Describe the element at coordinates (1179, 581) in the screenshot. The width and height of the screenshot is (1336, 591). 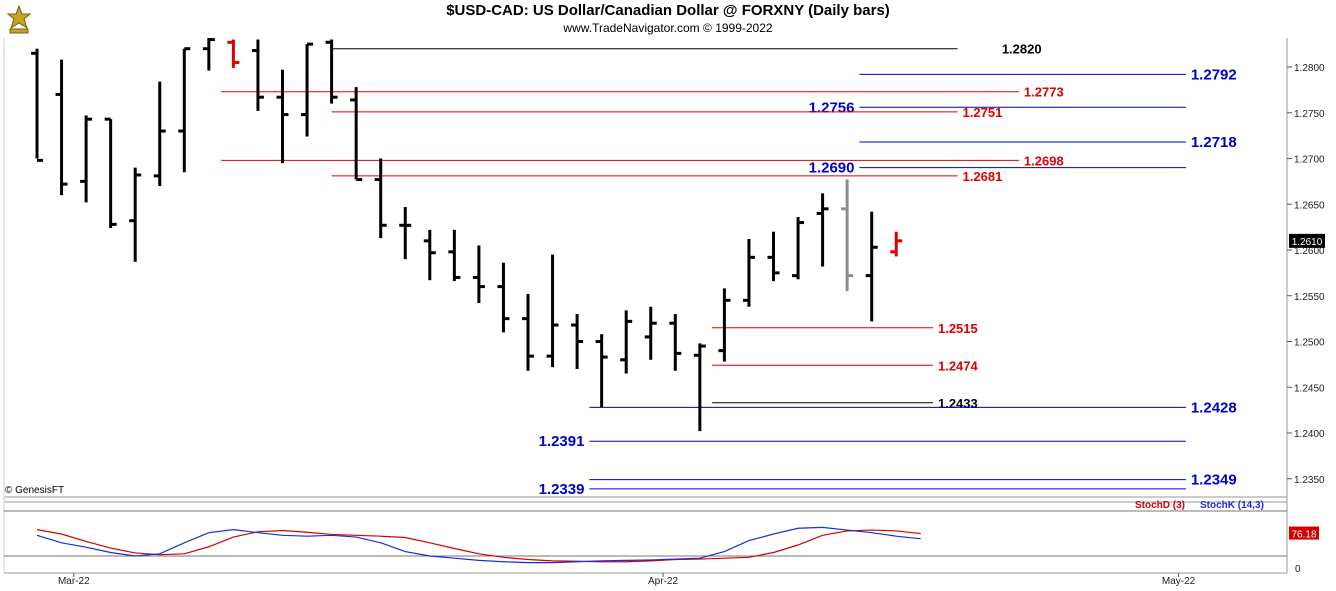
I see `x-tick-label: May-22` at that location.